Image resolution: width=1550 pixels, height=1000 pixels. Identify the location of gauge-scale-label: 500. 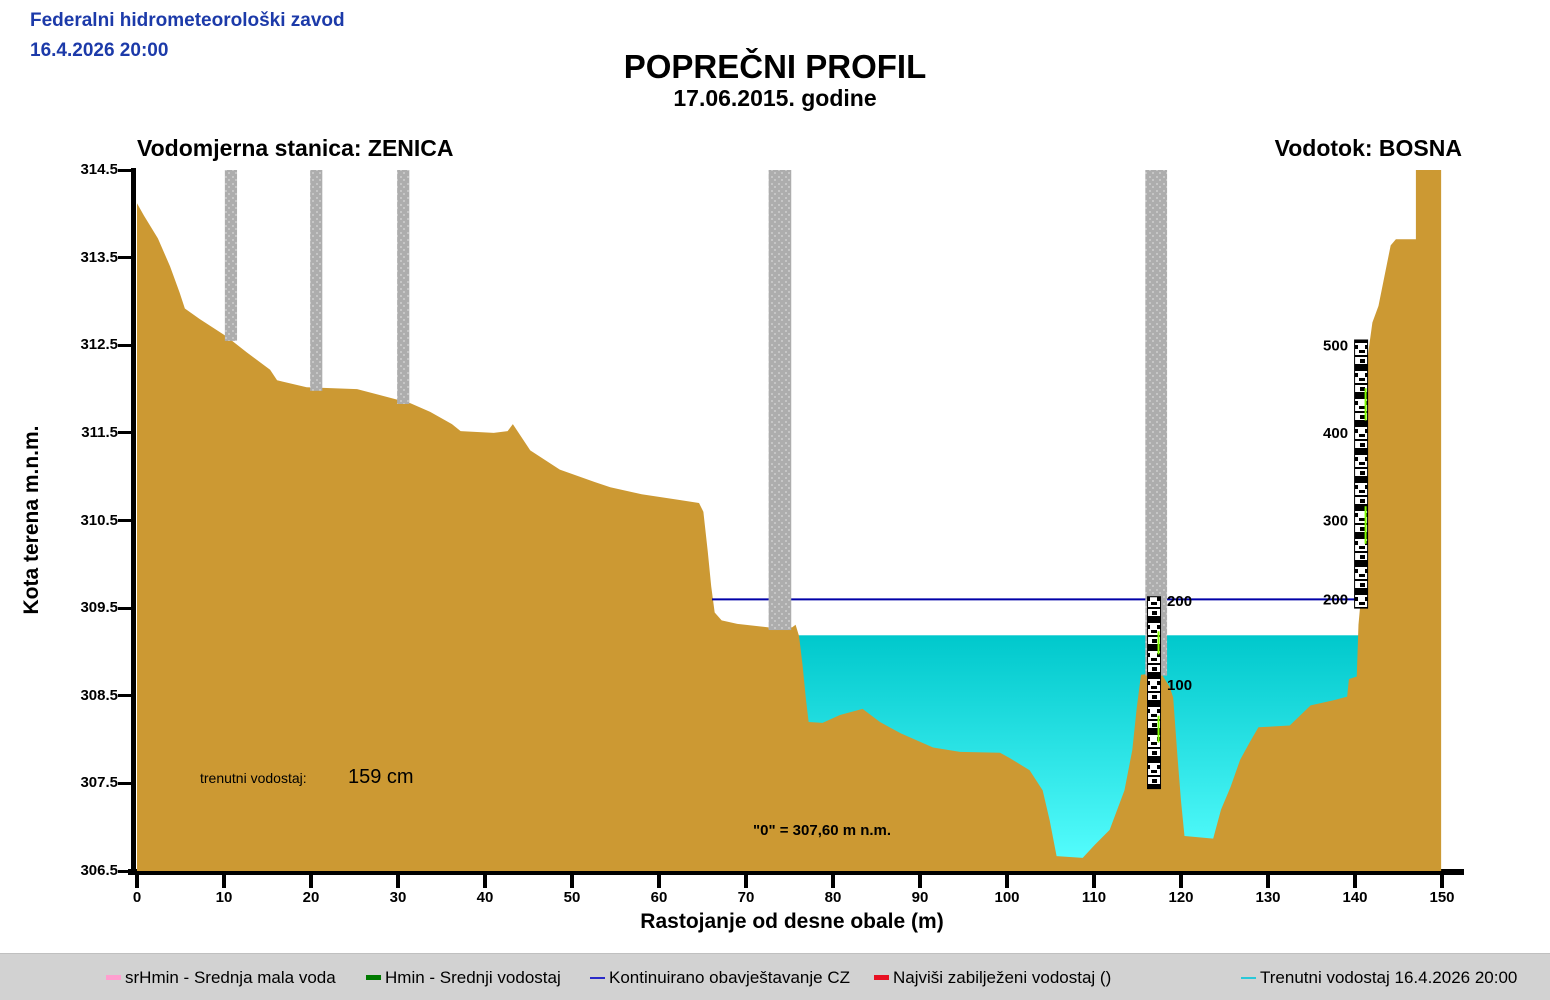
(1335, 345).